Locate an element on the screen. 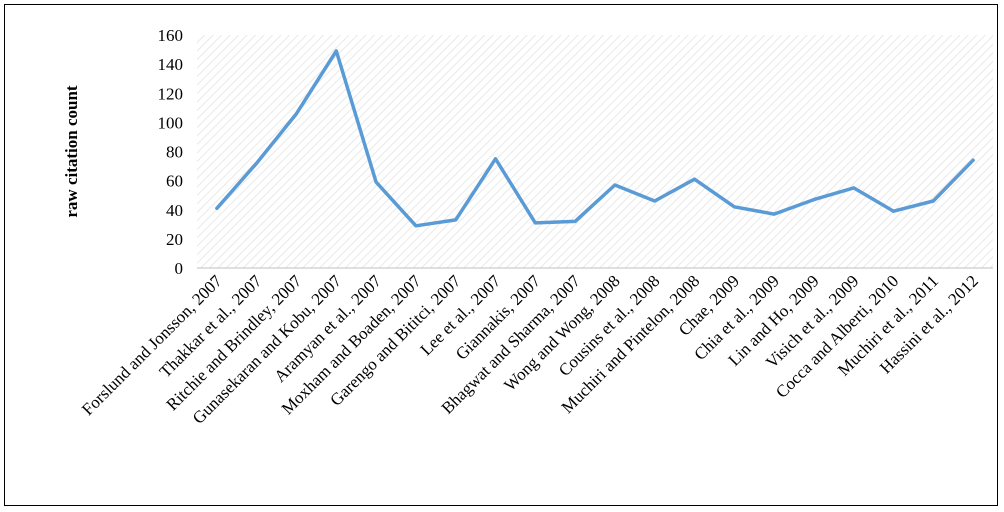 The height and width of the screenshot is (512, 1004). y-tick-label: 160 is located at coordinates (171, 35).